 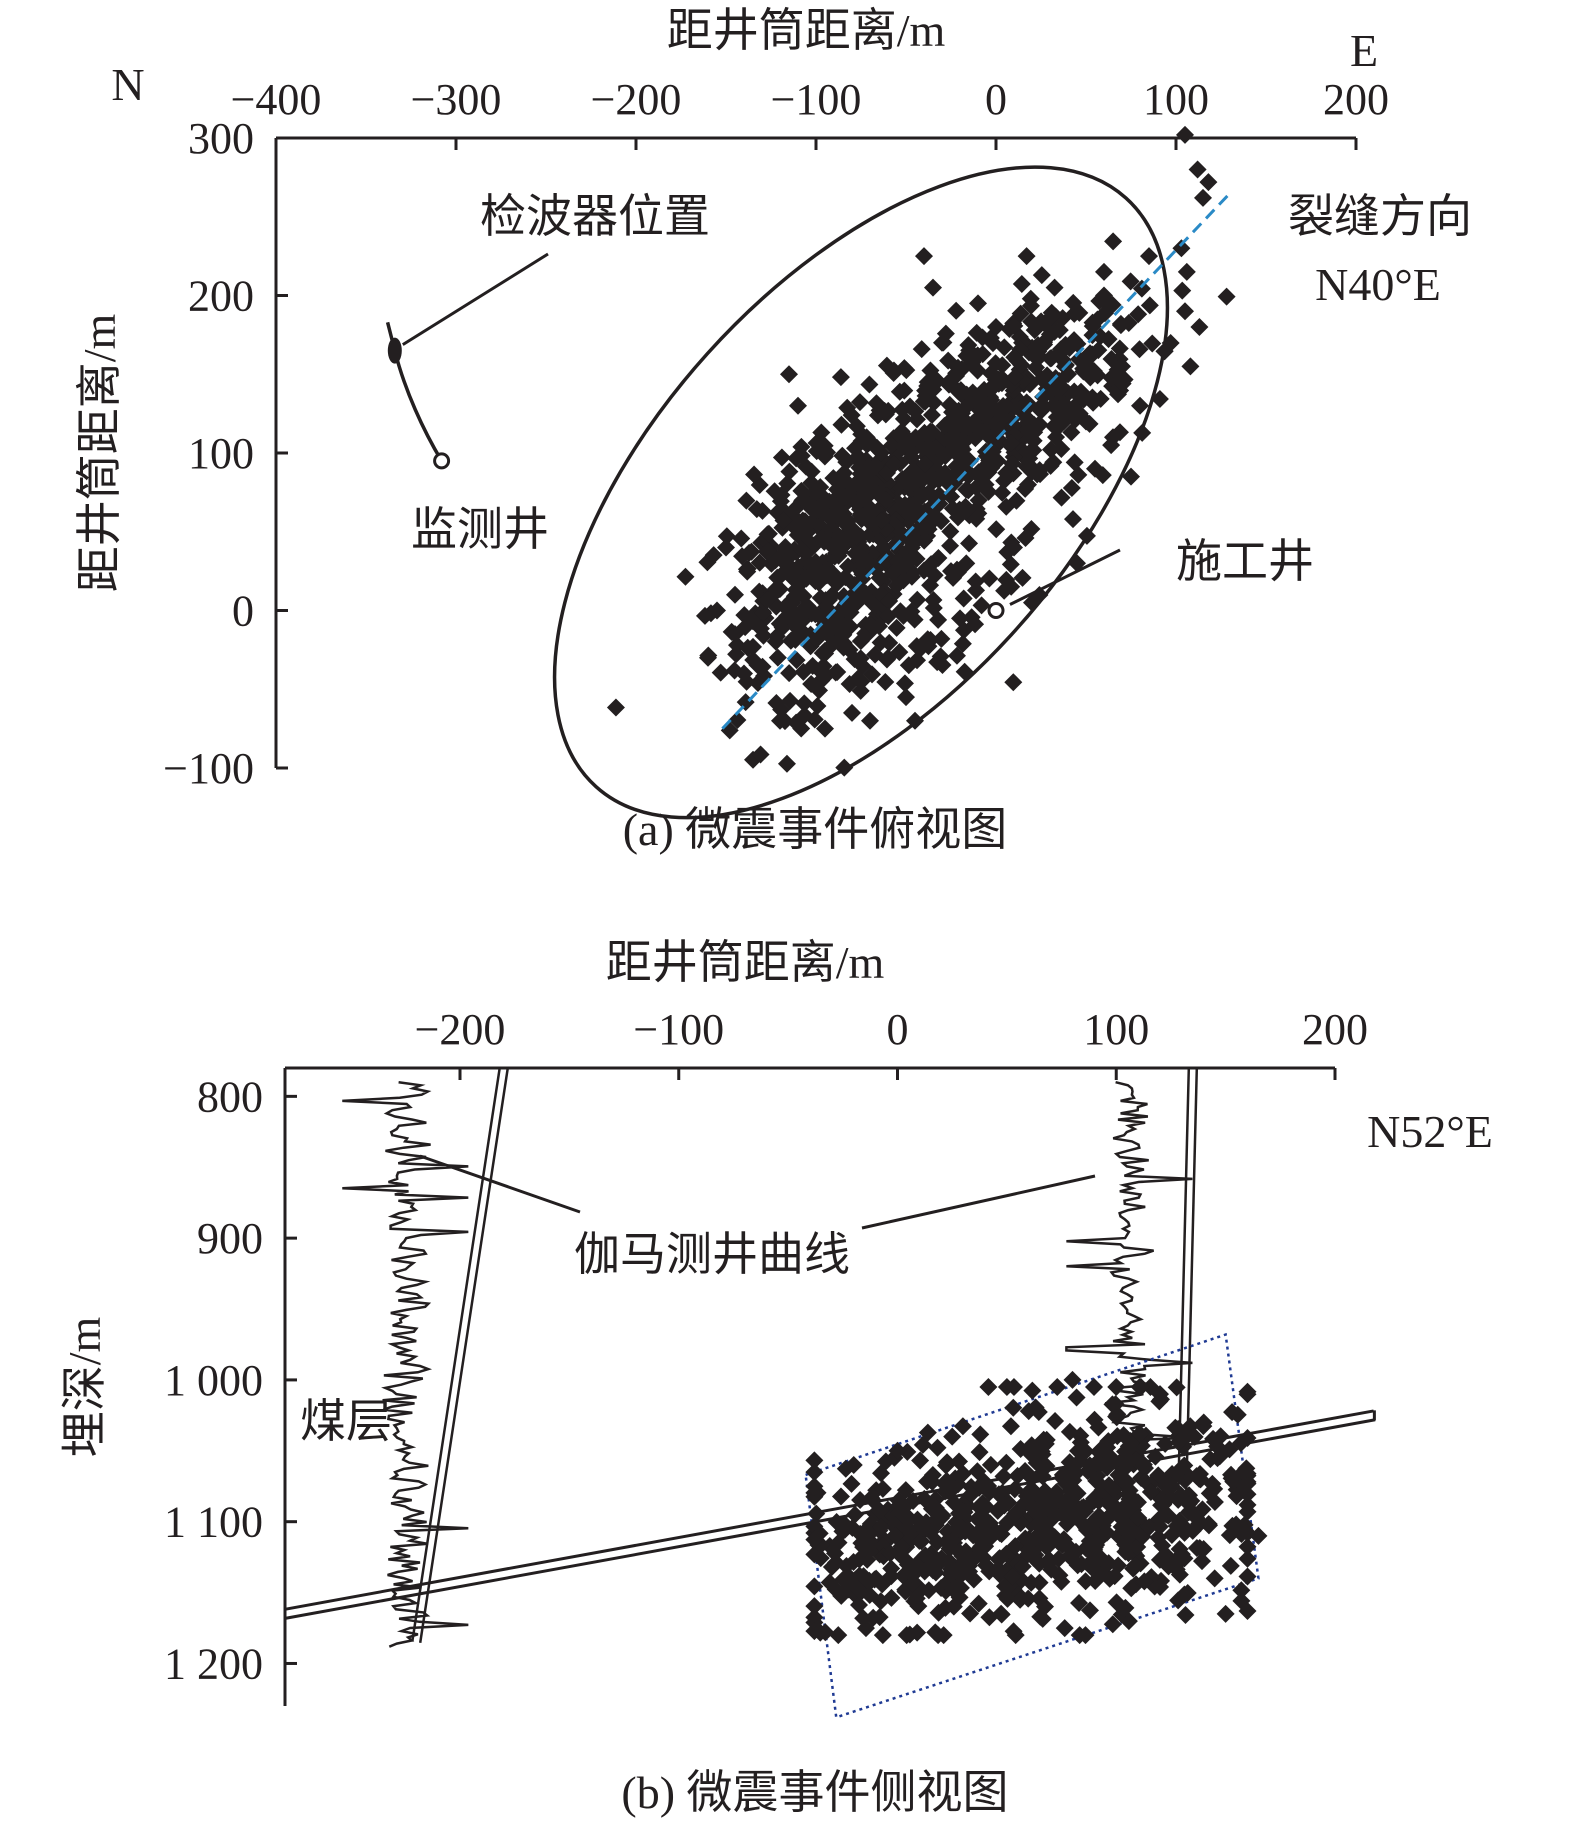 I want to click on event-envelope-ellipse, so click(x=861, y=492).